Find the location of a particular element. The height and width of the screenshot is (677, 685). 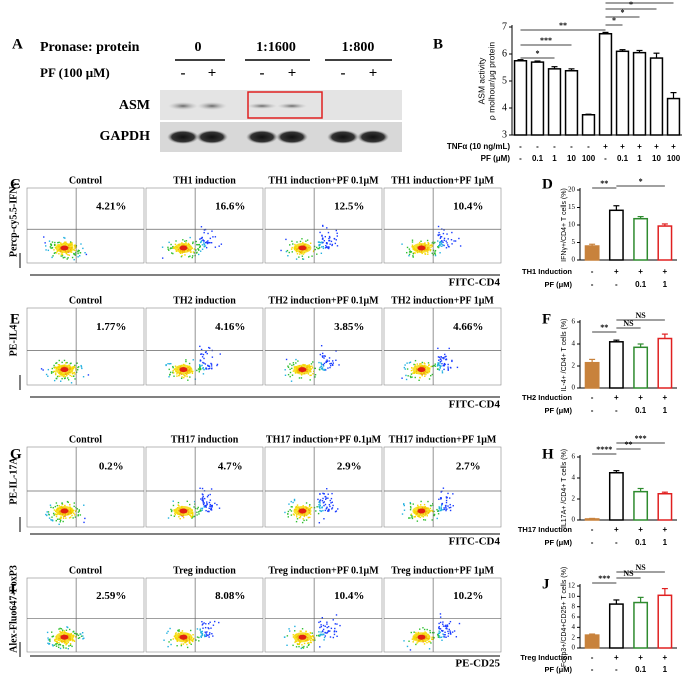

condition-name: PF (μM) is located at coordinates (559, 542).